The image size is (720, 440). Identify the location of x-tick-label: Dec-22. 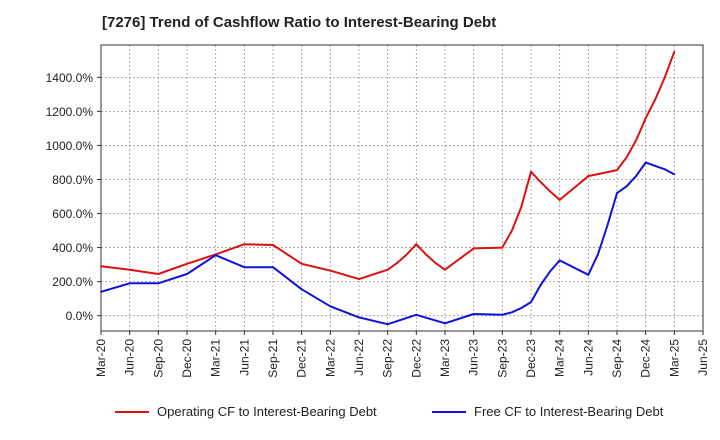
(416, 358).